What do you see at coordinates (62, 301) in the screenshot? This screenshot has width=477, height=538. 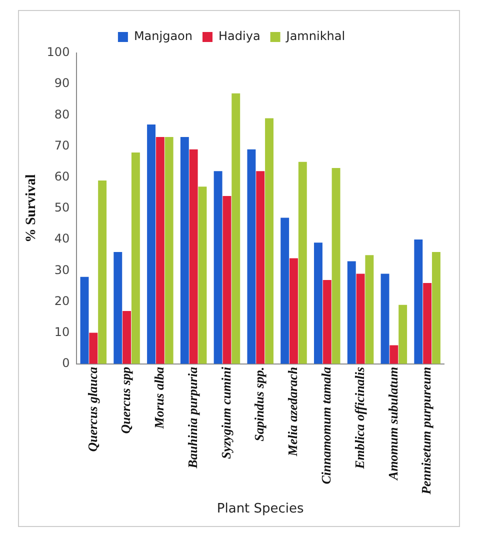 I see `y-tick-label: 20` at bounding box center [62, 301].